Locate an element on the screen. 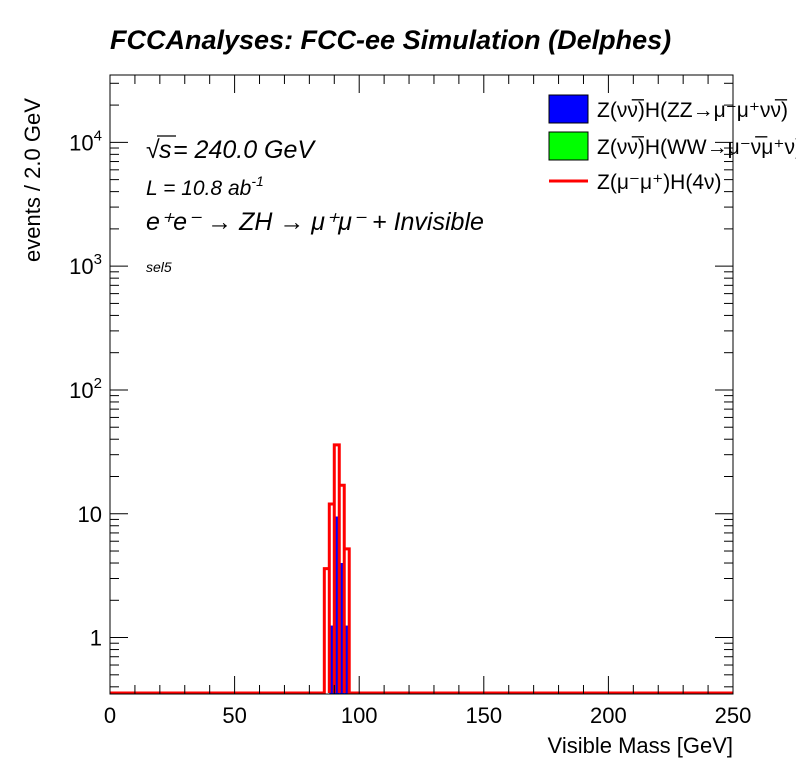 The width and height of the screenshot is (796, 772). energy-label: = 240.0 GeV is located at coordinates (244, 150).